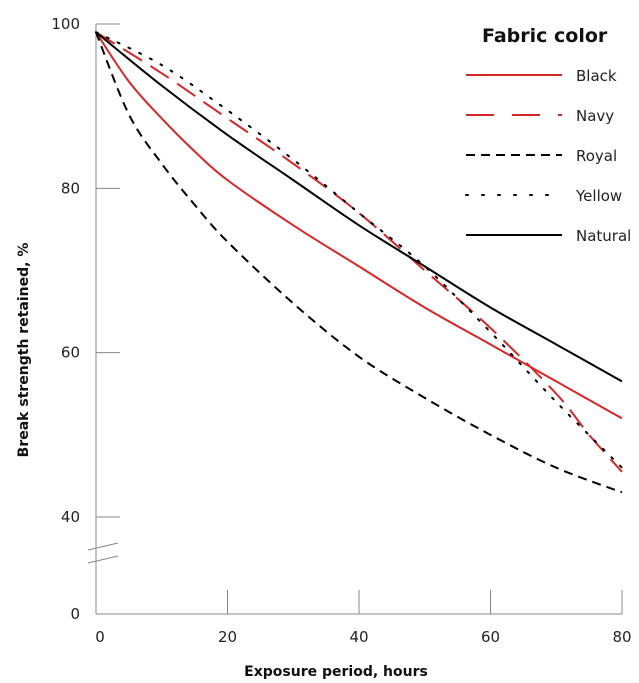 This screenshot has width=639, height=683. What do you see at coordinates (596, 76) in the screenshot?
I see `legend-label-black: Black` at bounding box center [596, 76].